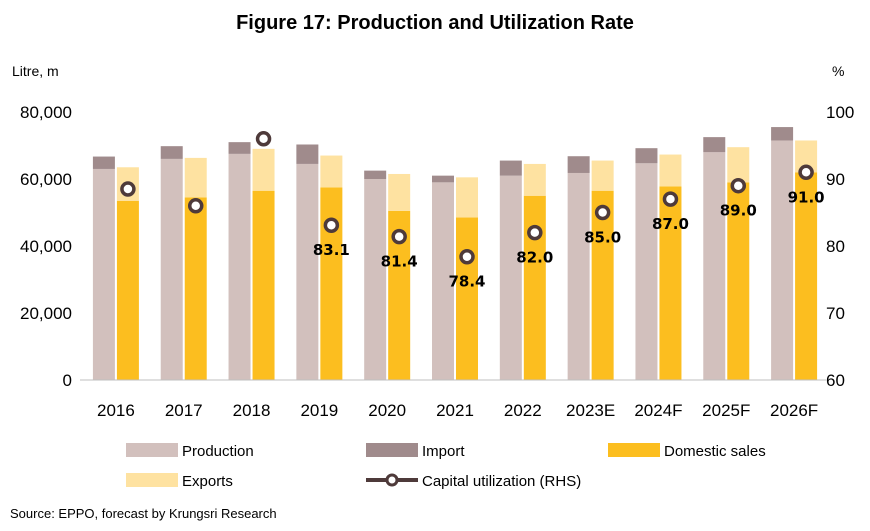 Image resolution: width=870 pixels, height=531 pixels. What do you see at coordinates (218, 451) in the screenshot?
I see `legend-label: Production` at bounding box center [218, 451].